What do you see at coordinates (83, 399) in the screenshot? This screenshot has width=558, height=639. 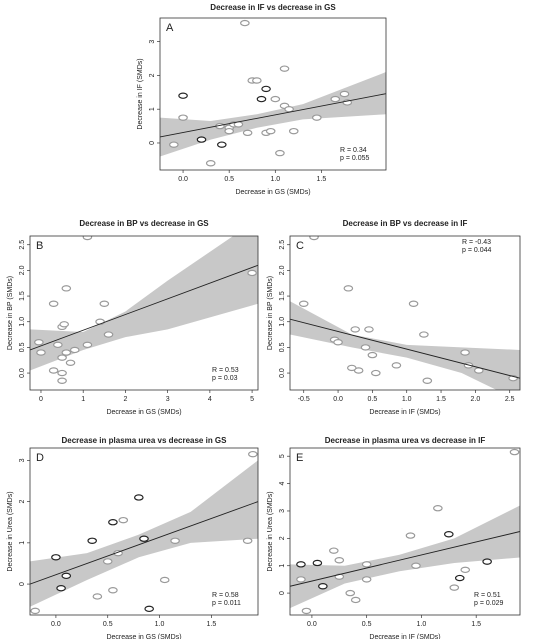 I see `x-tick-label: 1` at bounding box center [83, 399].